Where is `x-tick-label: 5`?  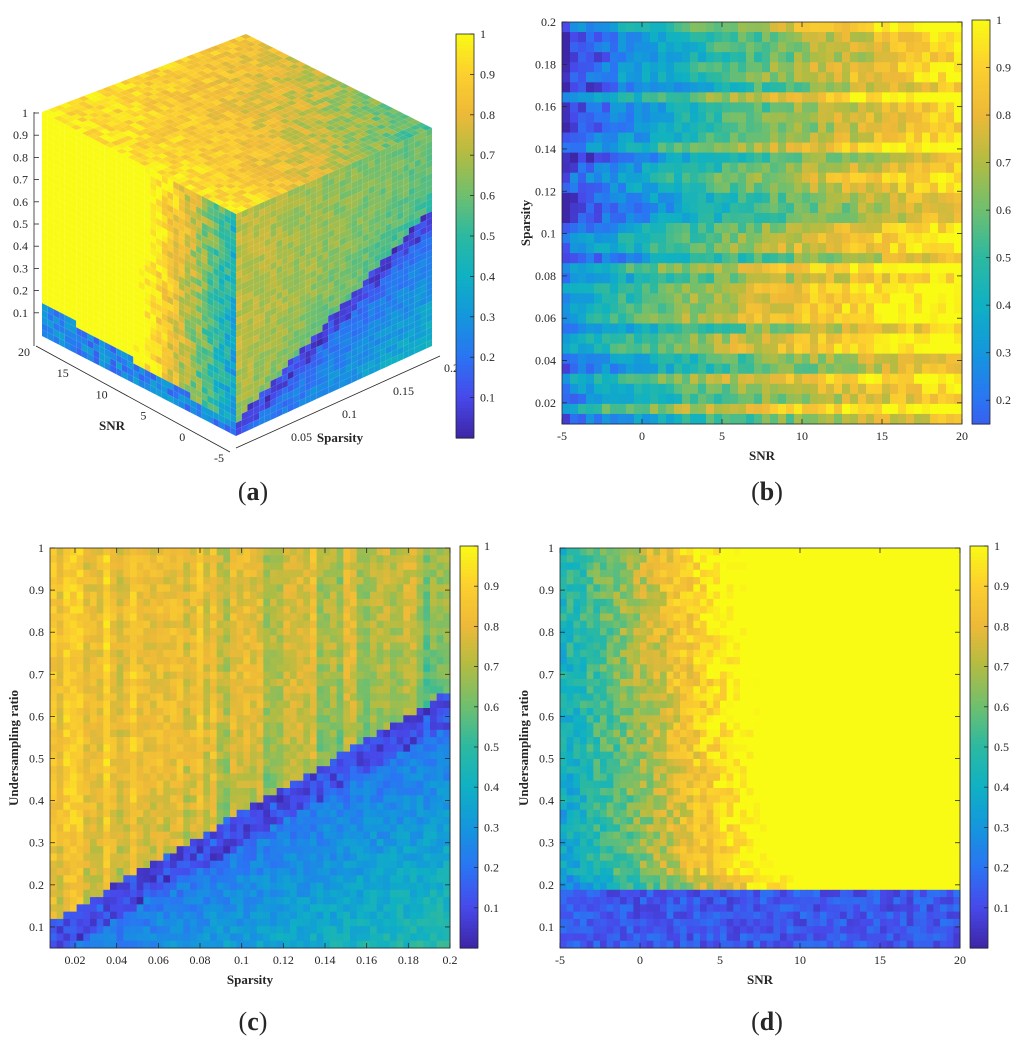
x-tick-label: 5 is located at coordinates (722, 436).